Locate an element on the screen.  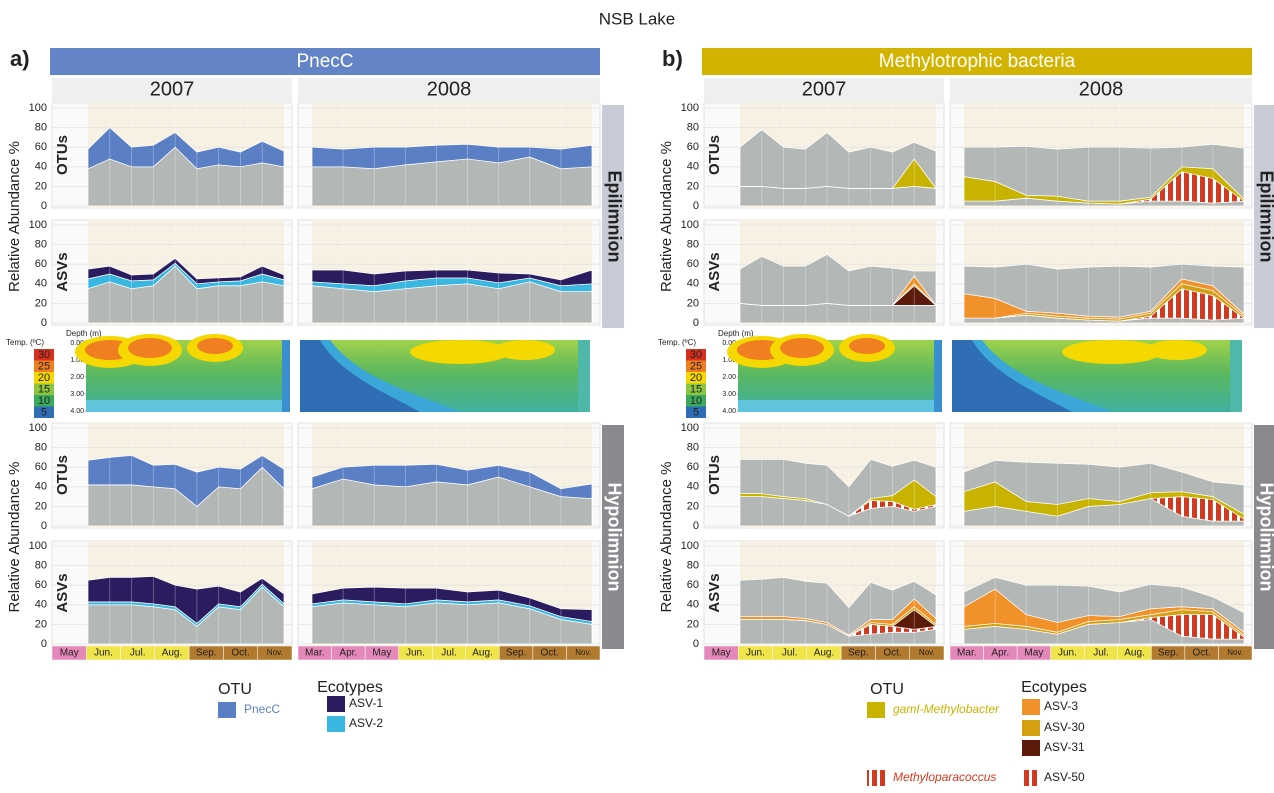
layer-strip is located at coordinates (1264, 216).